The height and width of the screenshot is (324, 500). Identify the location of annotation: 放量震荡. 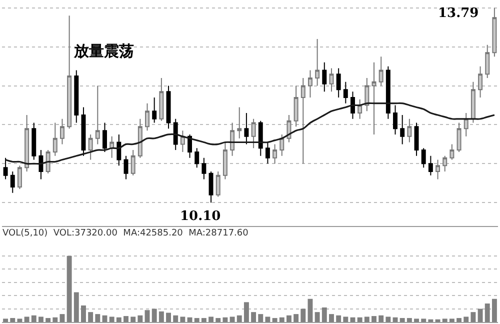
(103, 51).